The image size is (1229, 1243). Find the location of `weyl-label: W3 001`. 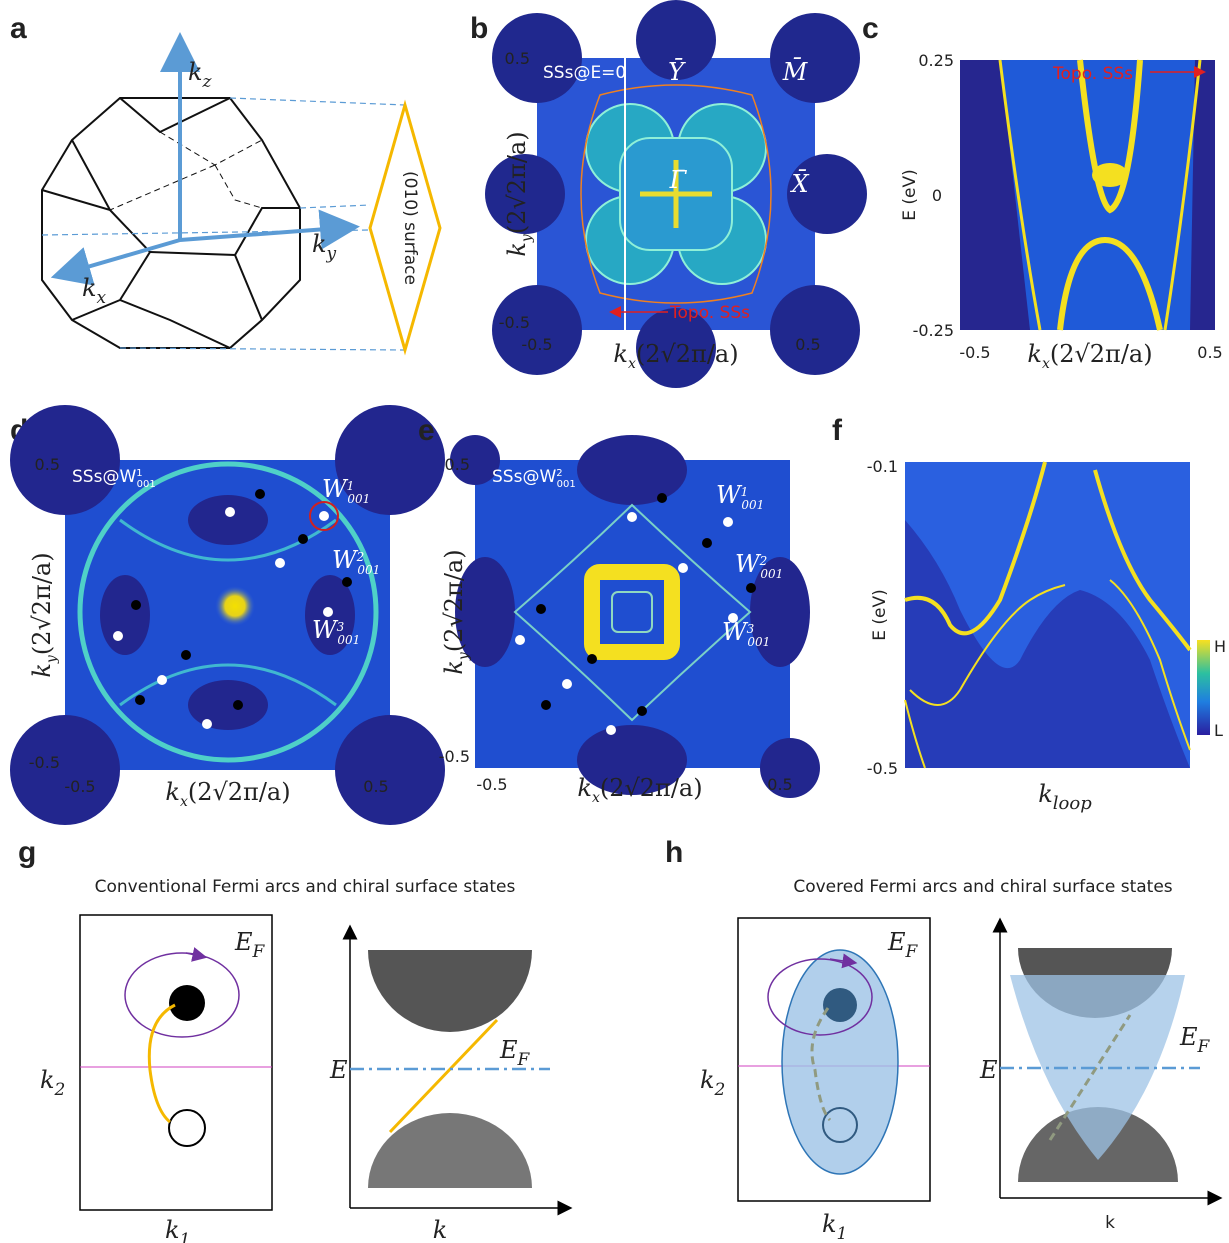

weyl-label: W3 001 is located at coordinates (746, 633).